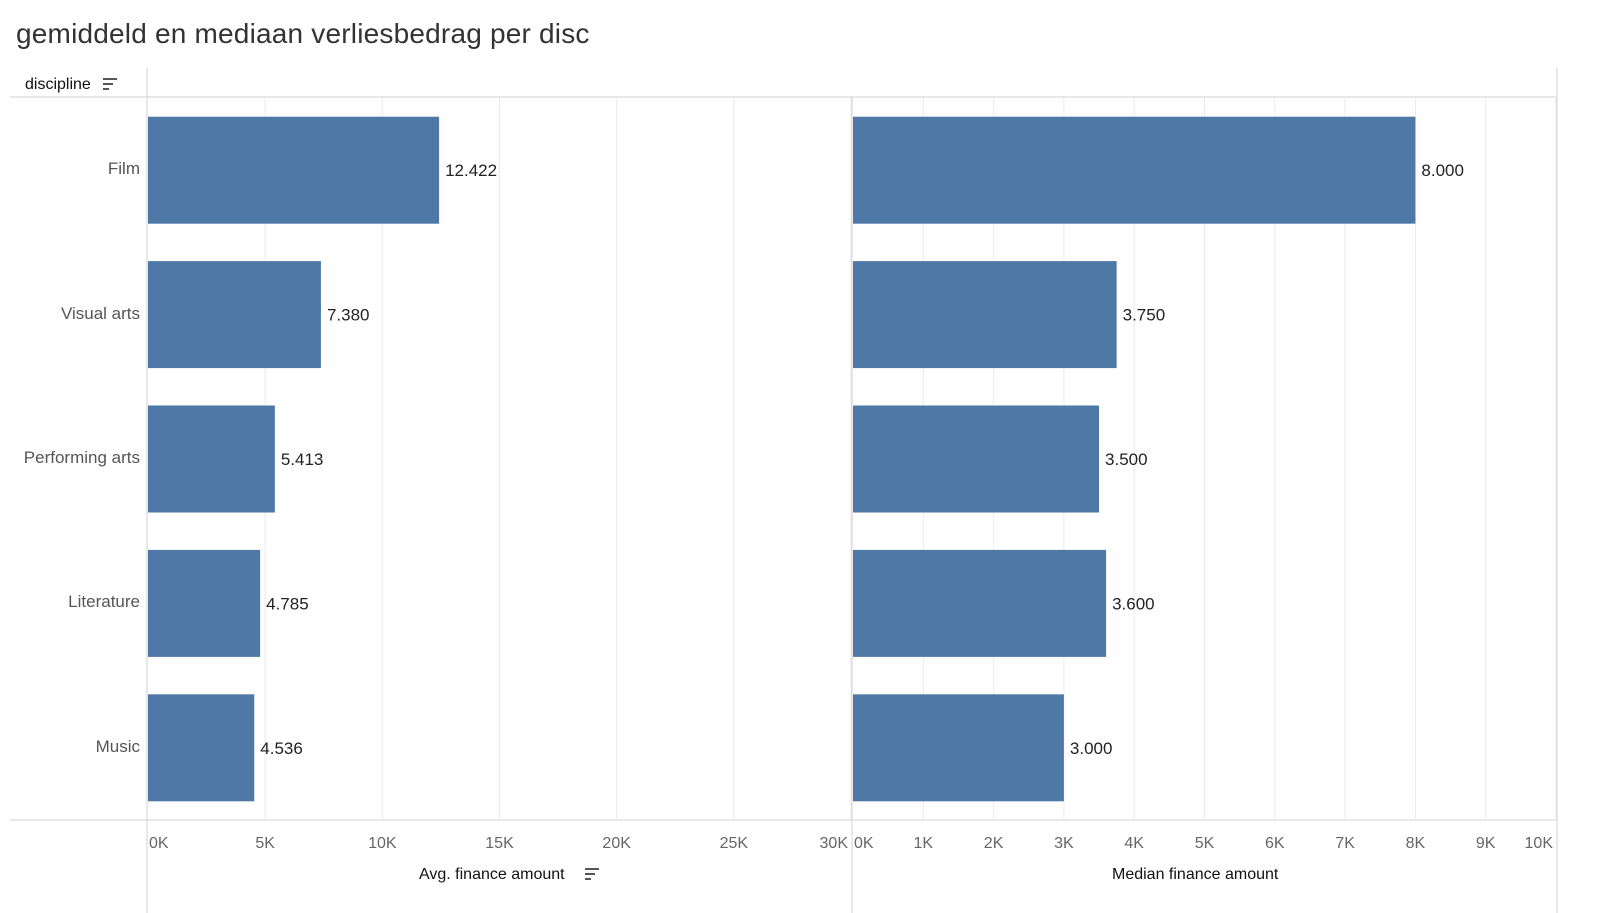 This screenshot has width=1600, height=913. What do you see at coordinates (123, 169) in the screenshot?
I see `category-label: Film` at bounding box center [123, 169].